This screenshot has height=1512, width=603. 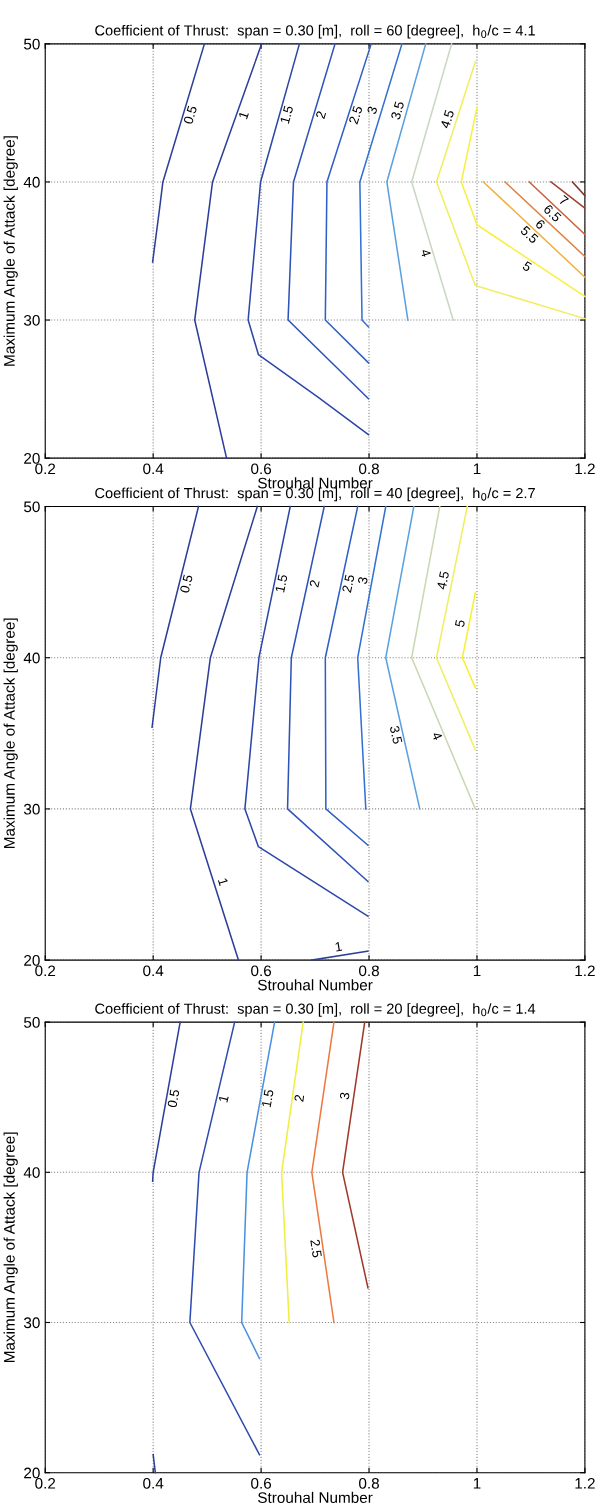 I want to click on chart-title: Coefficient of Thrust: span = 0.30 [m], roll = 20 [degree], h$_{0}$/c = 1.4, so click(x=315, y=1010).